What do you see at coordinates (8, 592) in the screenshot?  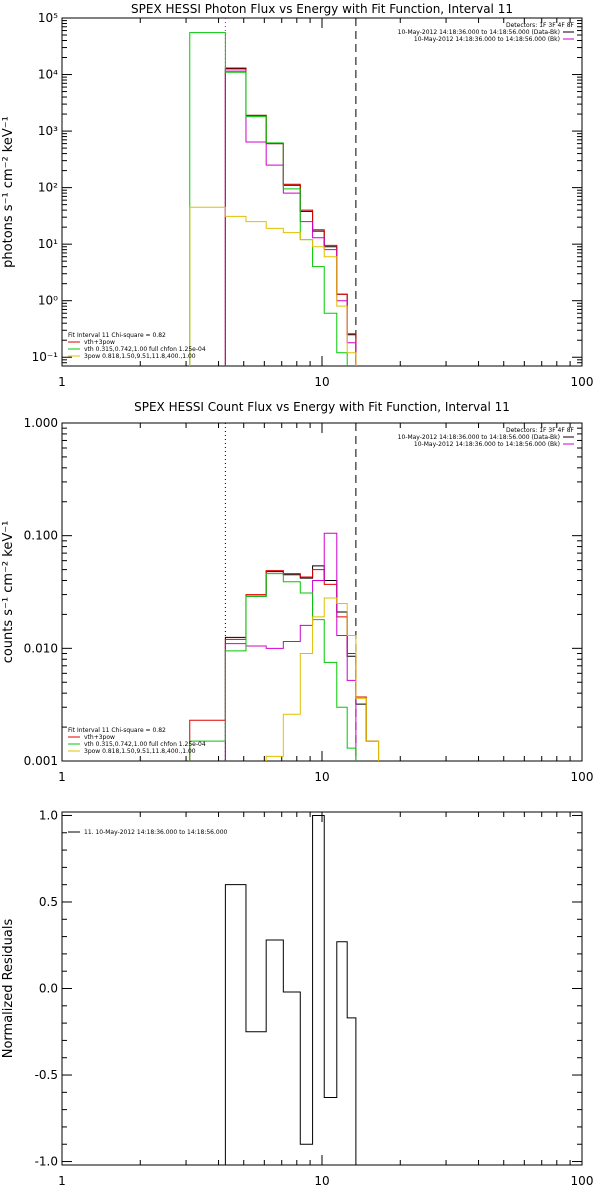 I see `y-axis-label: counts s⁻¹ cm⁻² keV⁻¹` at bounding box center [8, 592].